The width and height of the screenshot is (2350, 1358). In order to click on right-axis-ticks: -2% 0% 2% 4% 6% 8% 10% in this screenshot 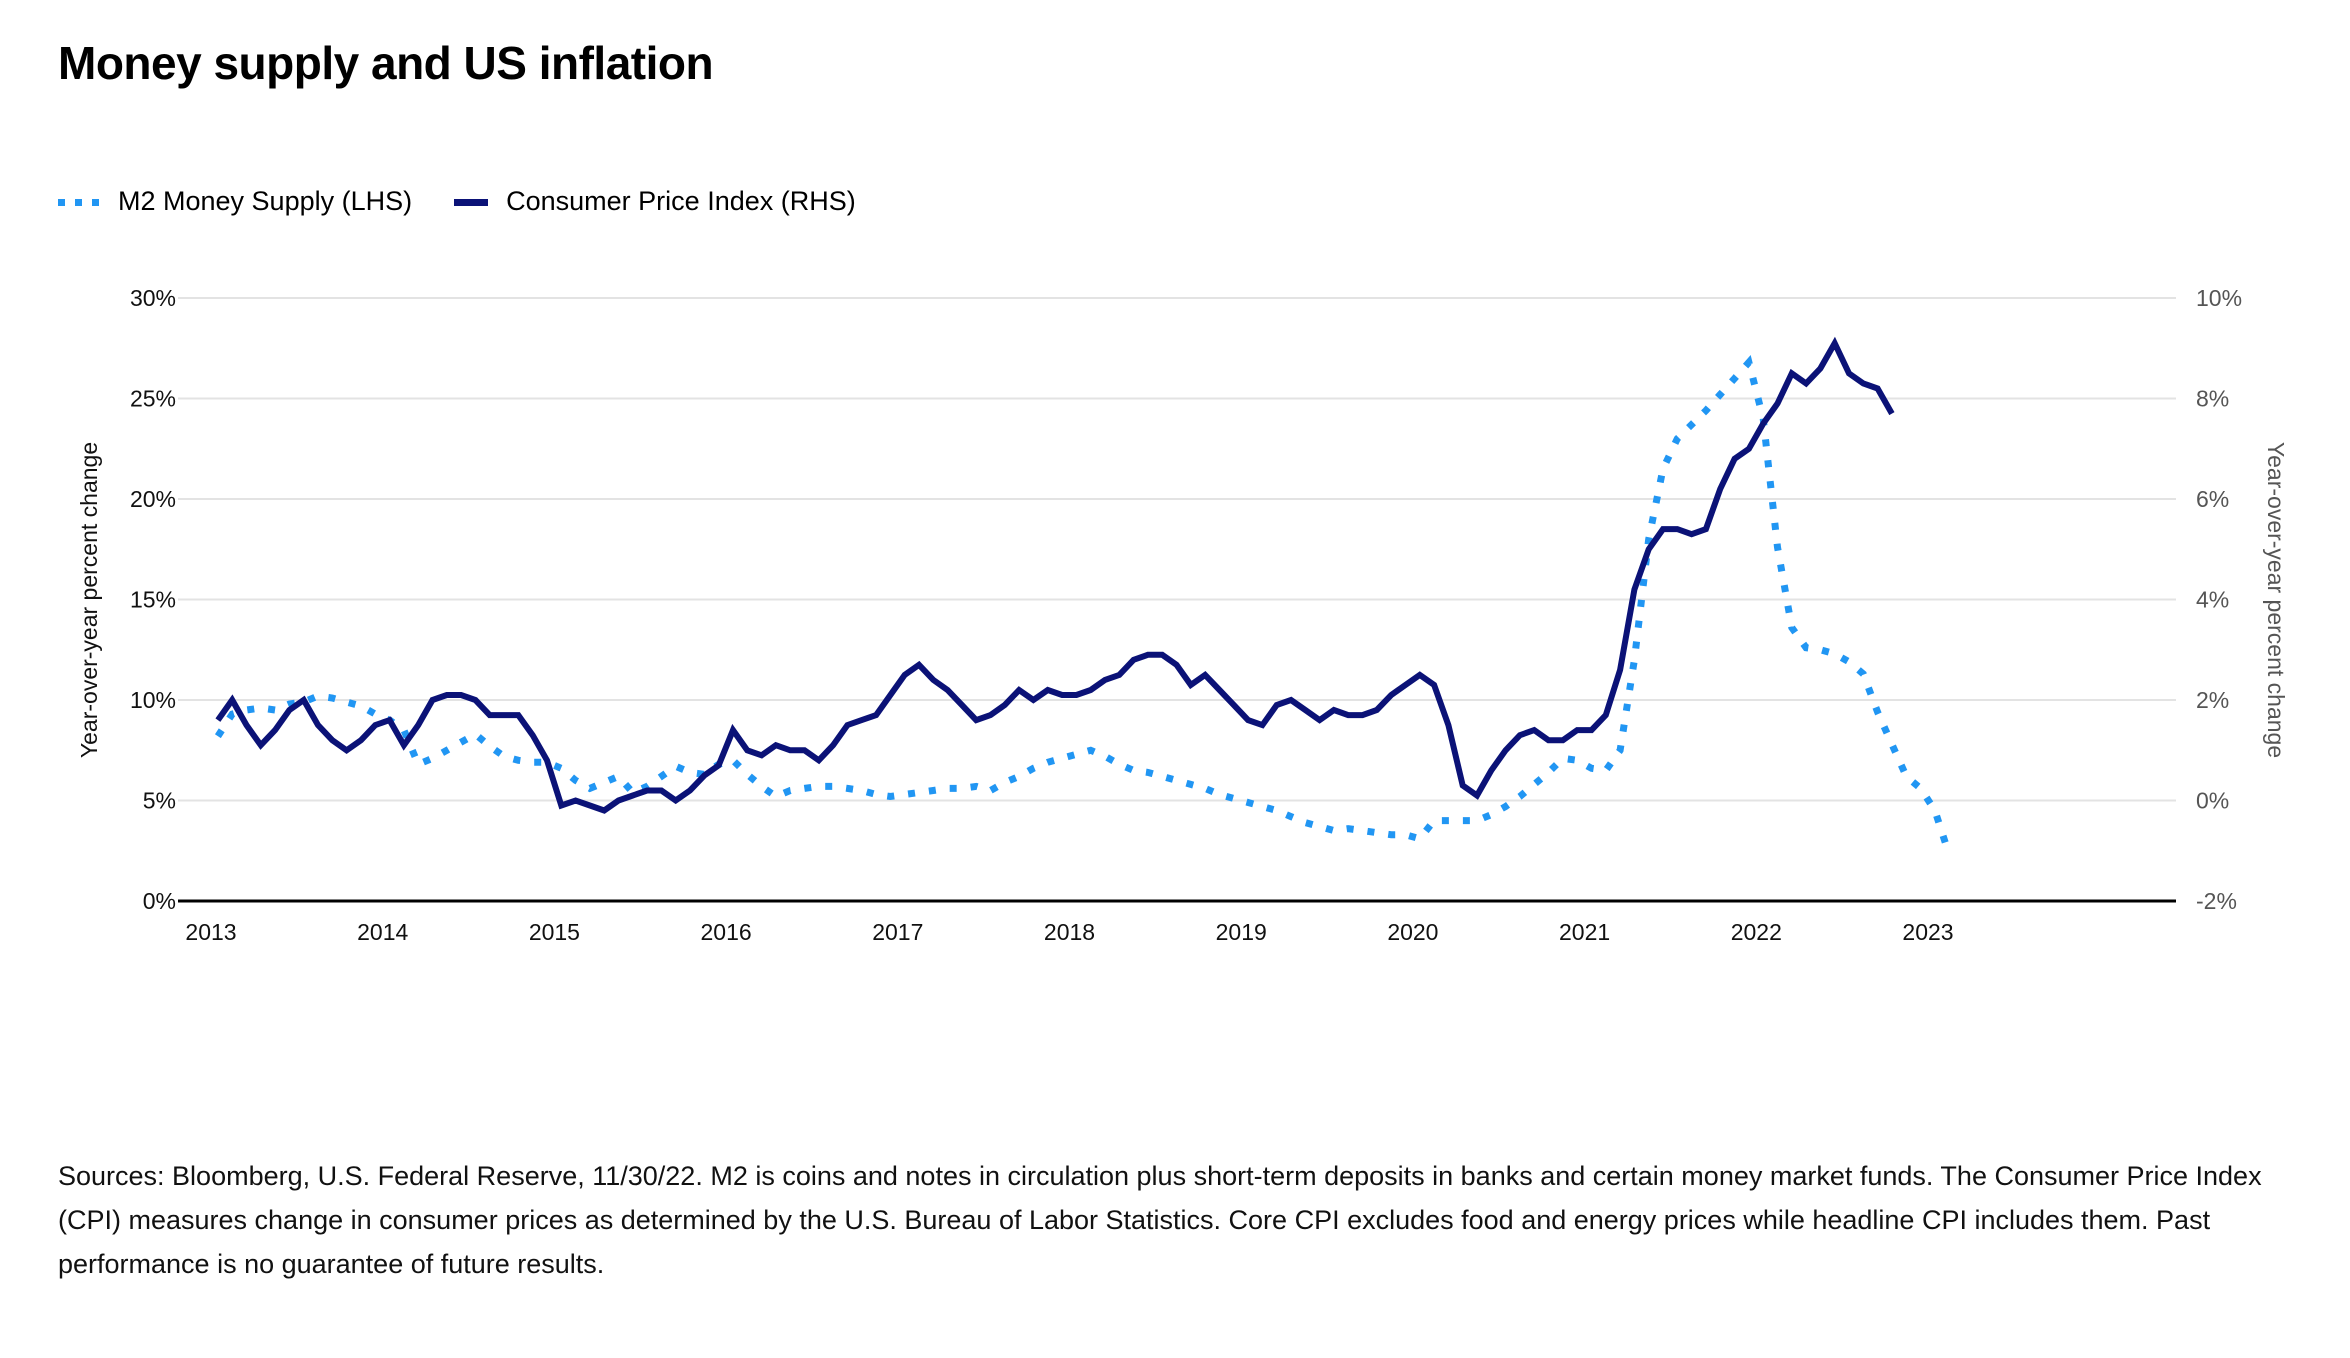, I will do `click(2219, 599)`.